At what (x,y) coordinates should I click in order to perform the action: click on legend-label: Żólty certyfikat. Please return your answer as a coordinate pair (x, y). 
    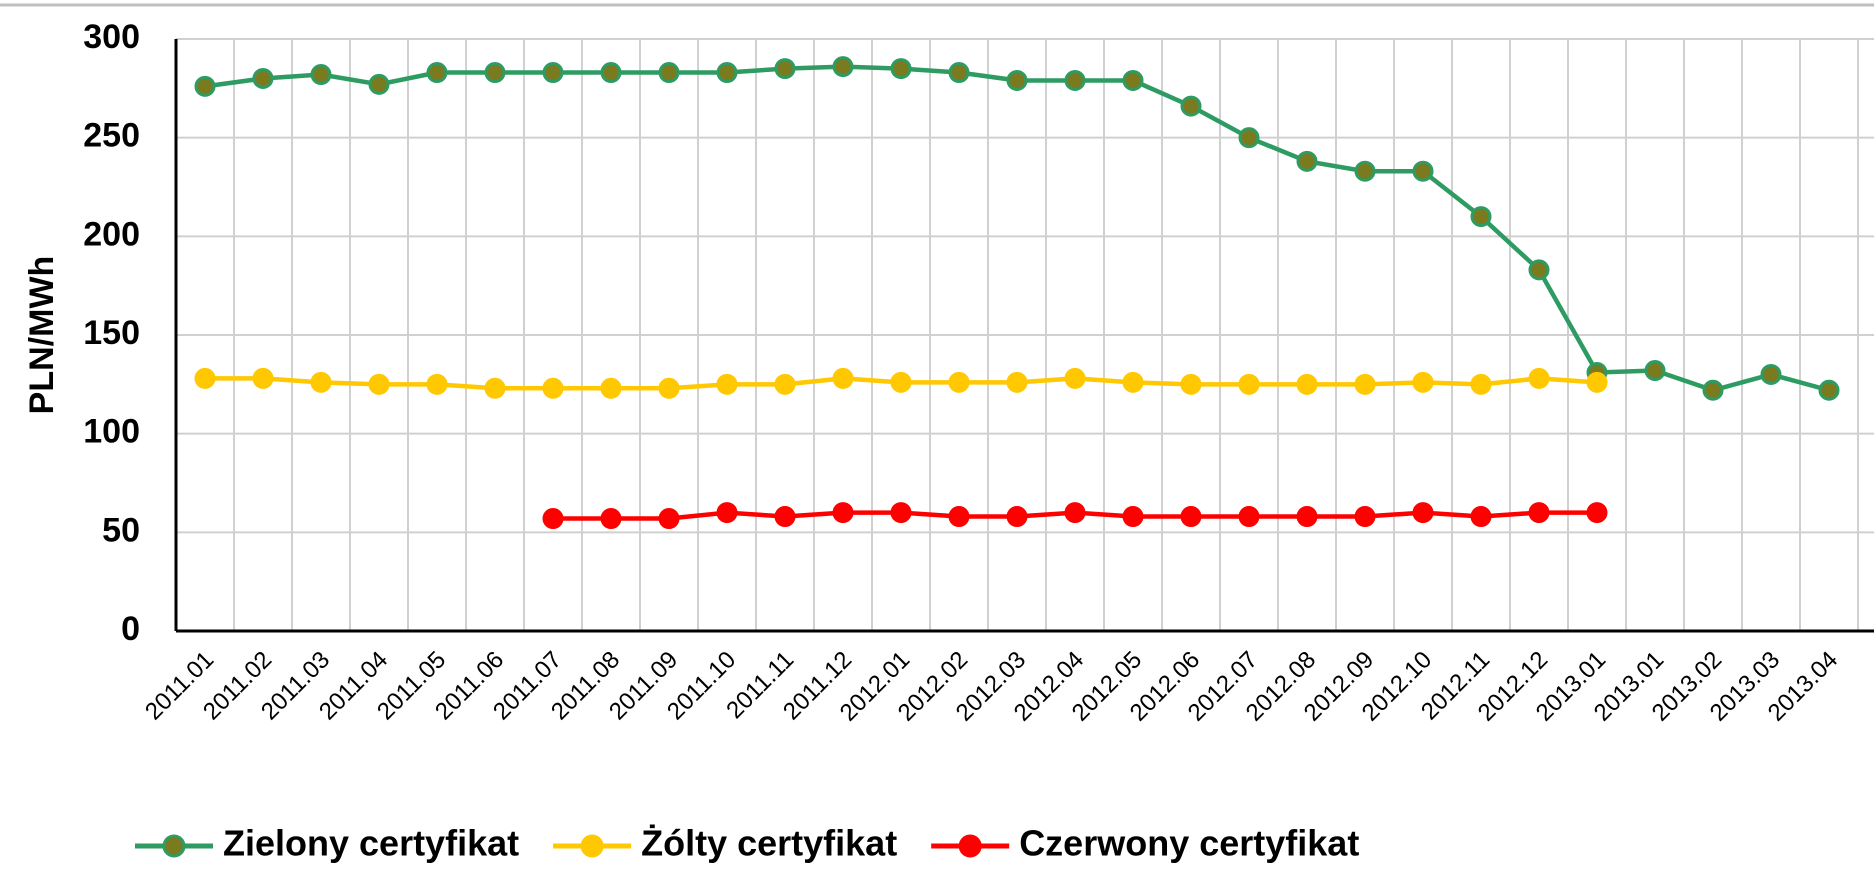
    Looking at the image, I should click on (769, 843).